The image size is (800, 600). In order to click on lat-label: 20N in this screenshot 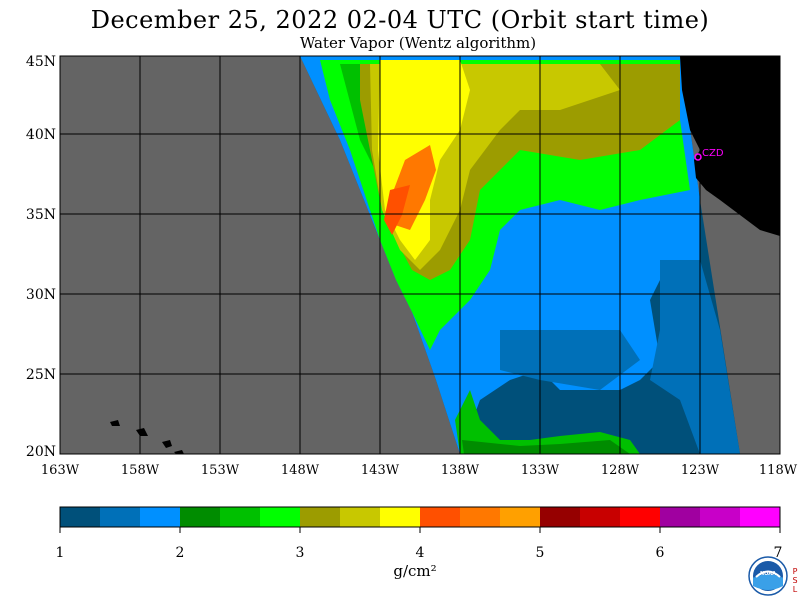, I will do `click(41, 452)`.